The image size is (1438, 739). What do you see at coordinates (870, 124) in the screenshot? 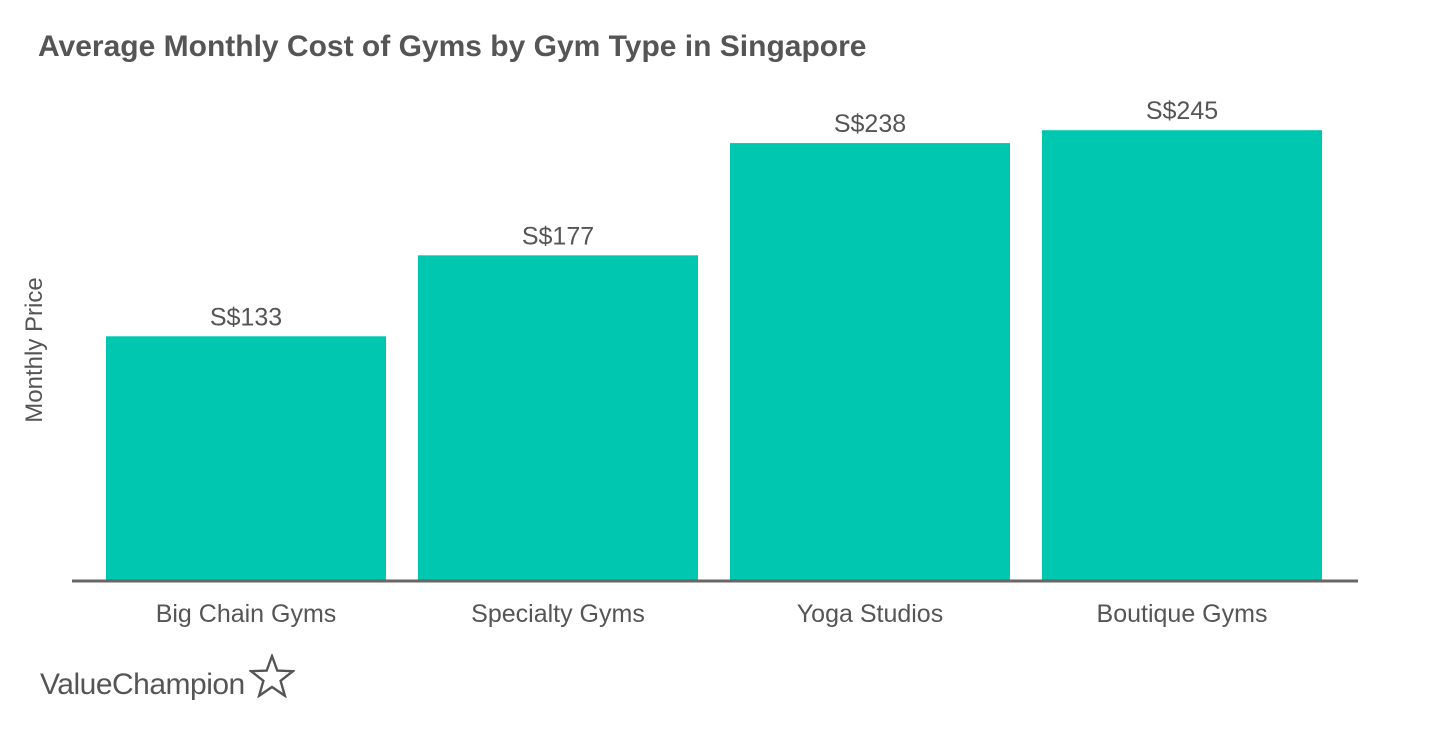
I see `value-label: S$238` at bounding box center [870, 124].